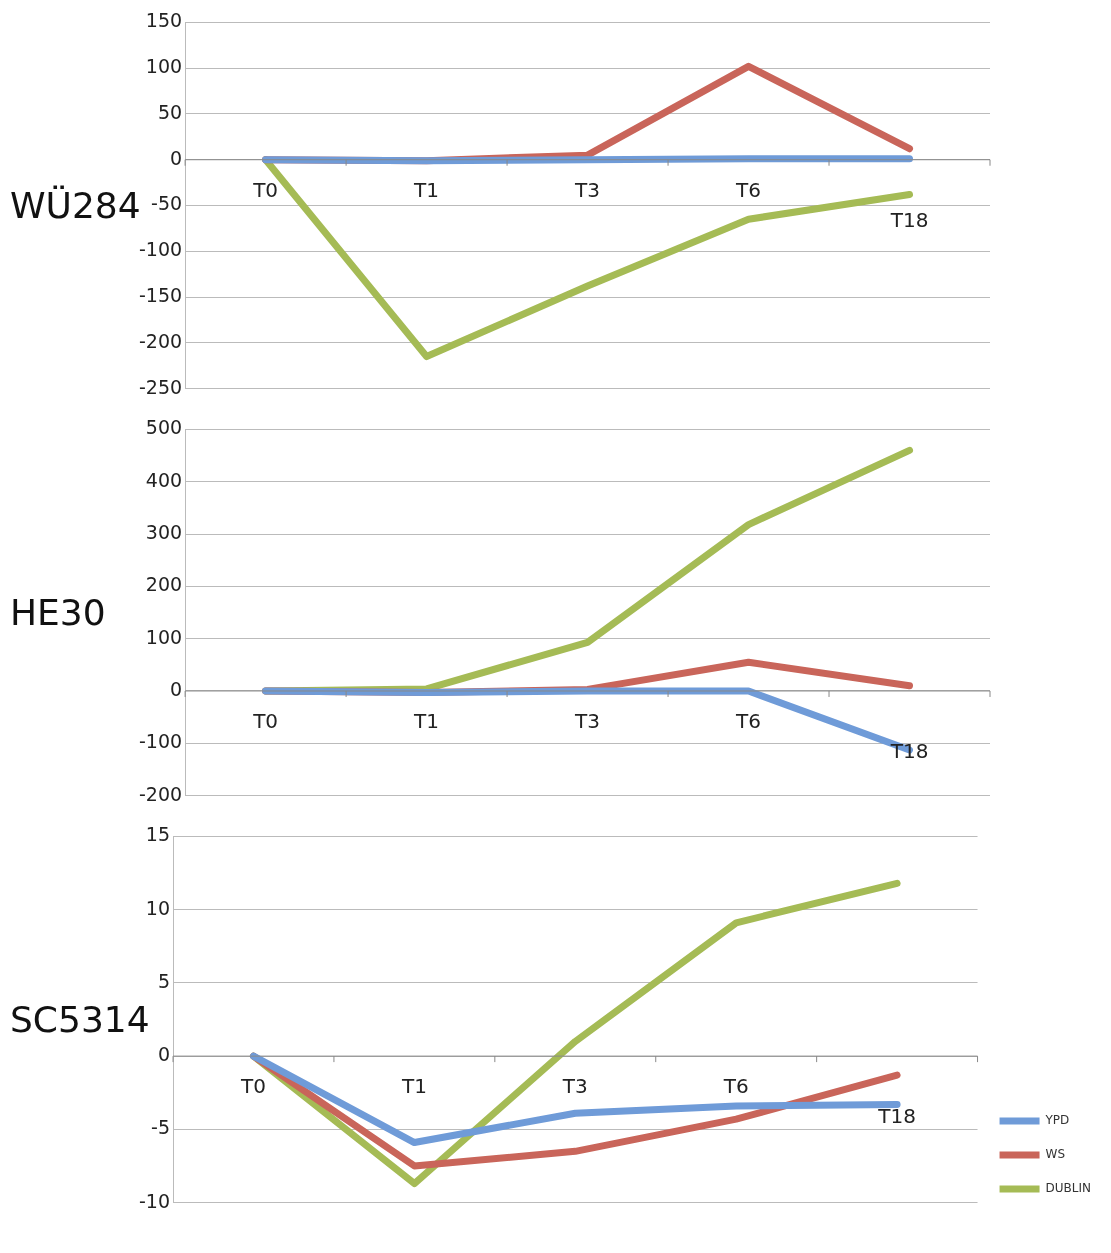 This screenshot has width=1111, height=1253. What do you see at coordinates (58, 612) in the screenshot?
I see `text: HE30` at bounding box center [58, 612].